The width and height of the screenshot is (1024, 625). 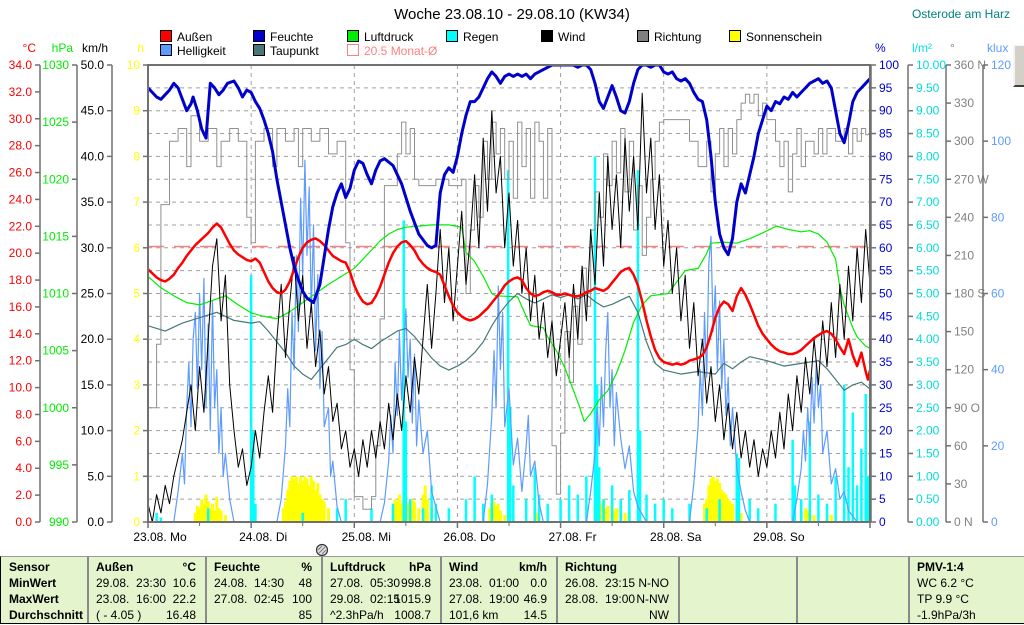 I want to click on axis-tick-label: 8.50, so click(x=928, y=134).